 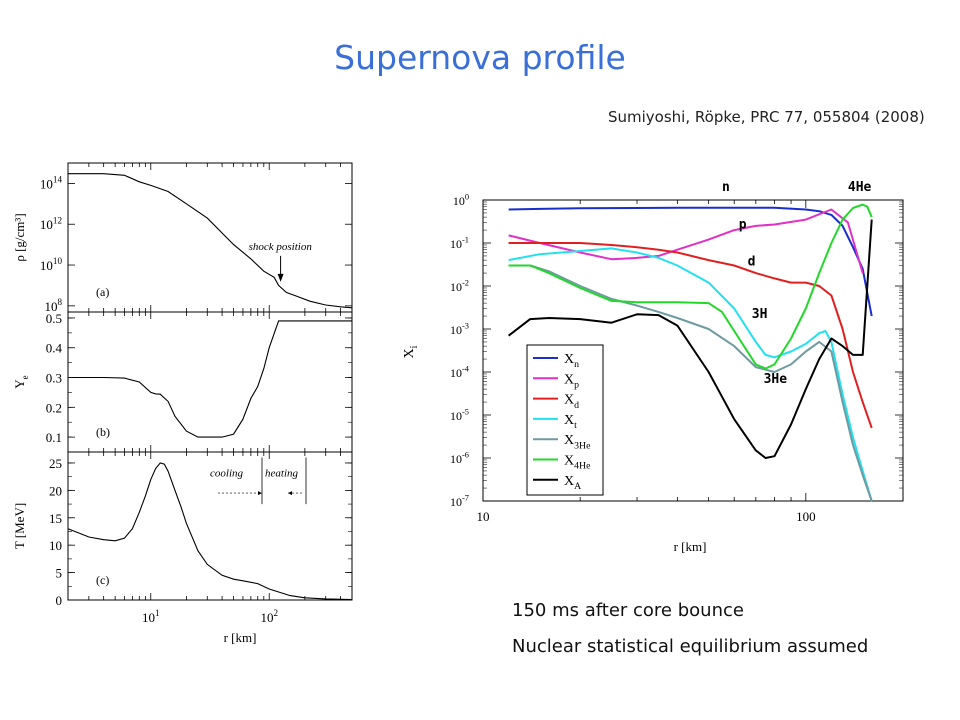 I want to click on y-tick-label: 5, so click(x=59, y=573).